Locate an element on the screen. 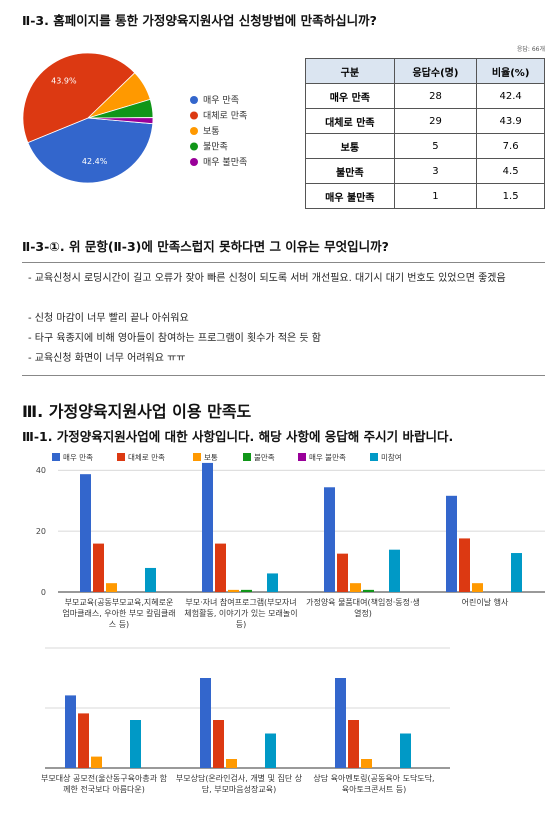  table-row: 매우 만족 28 42.4 is located at coordinates (425, 96).